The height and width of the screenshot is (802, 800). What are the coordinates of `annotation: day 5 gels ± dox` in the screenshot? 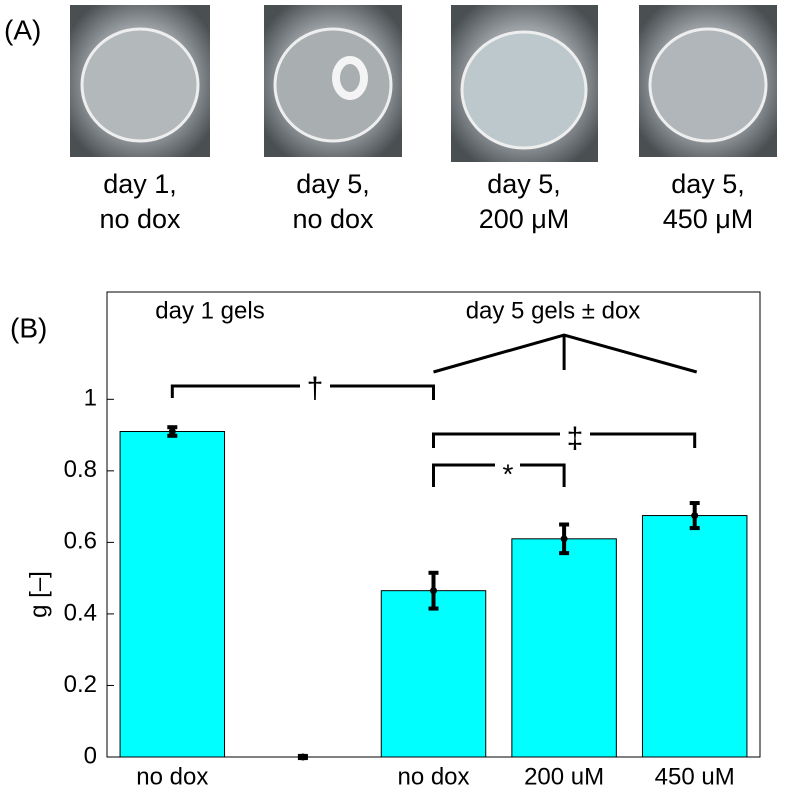 It's located at (553, 310).